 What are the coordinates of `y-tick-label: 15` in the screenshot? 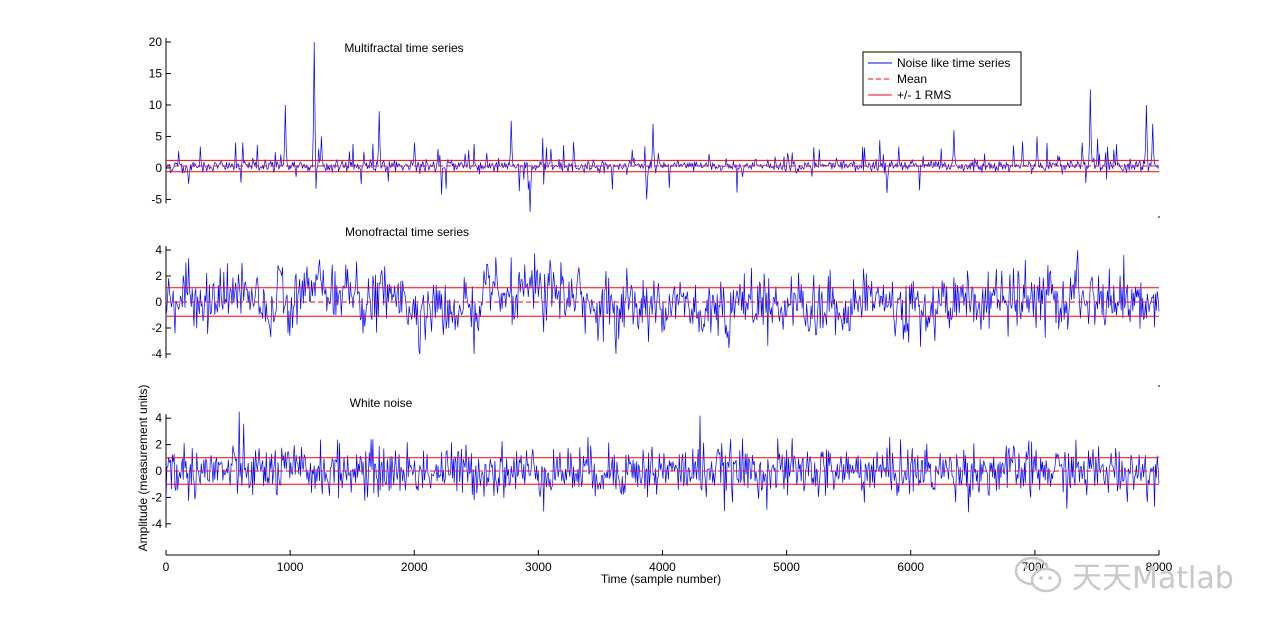 It's located at (156, 73).